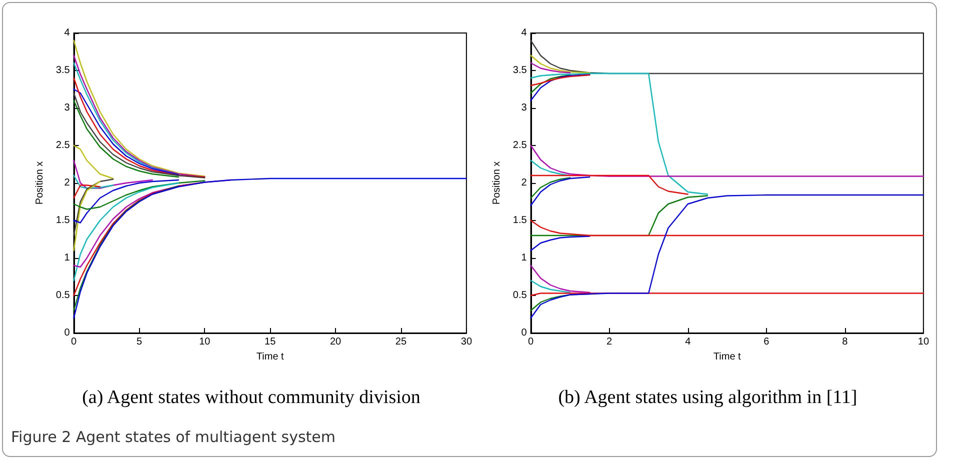  Describe the element at coordinates (845, 342) in the screenshot. I see `x-tick-label: 8` at that location.